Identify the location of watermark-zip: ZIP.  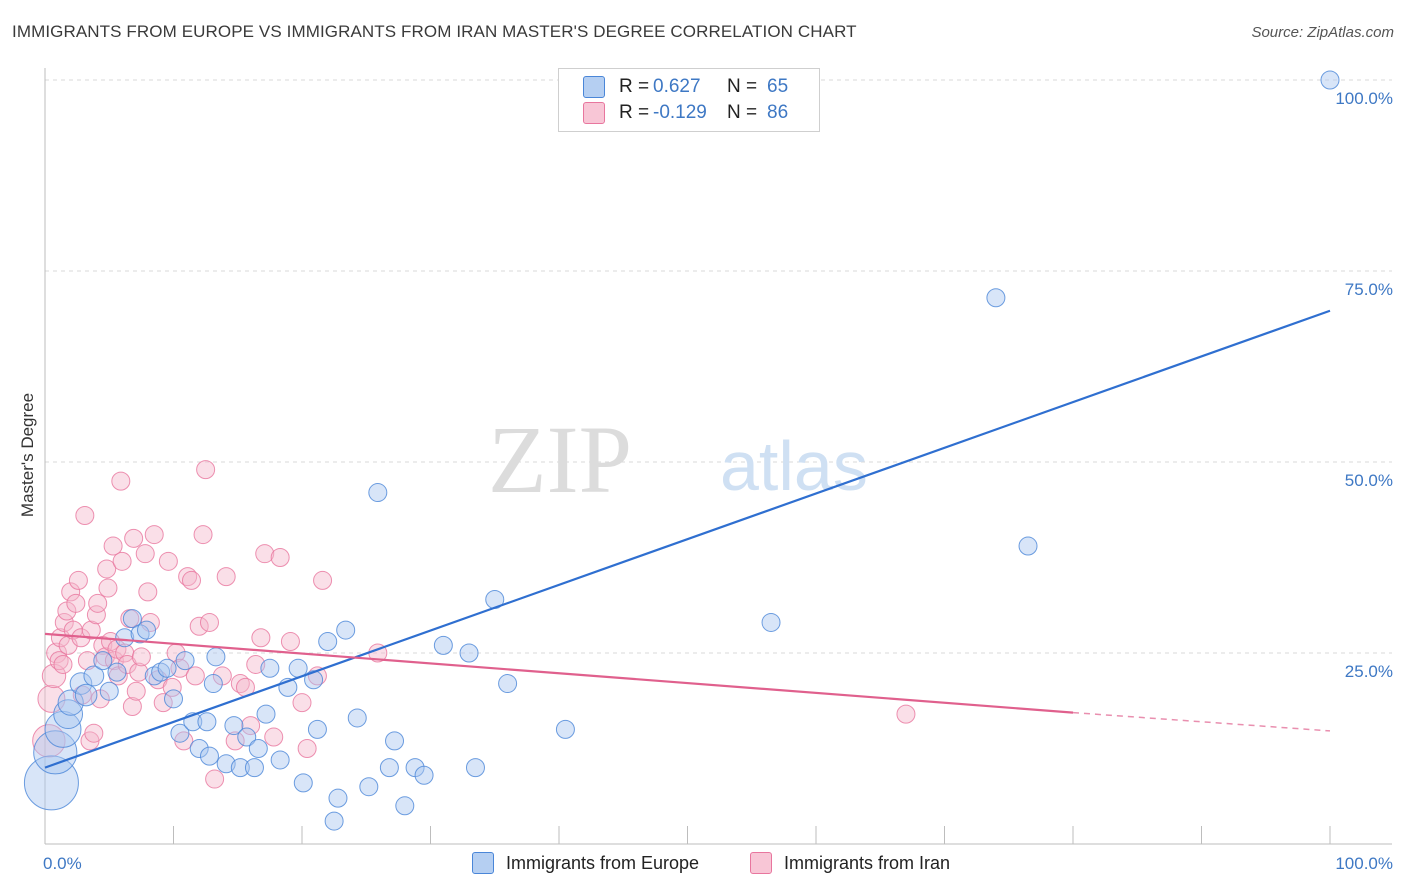
(560, 459).